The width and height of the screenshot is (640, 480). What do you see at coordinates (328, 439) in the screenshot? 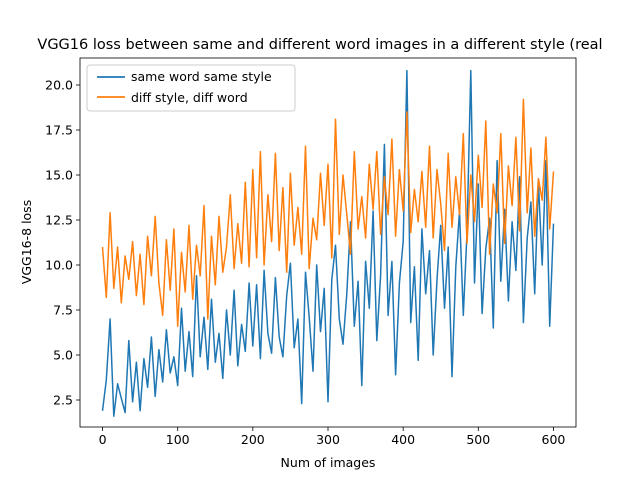
I see `x-tick-label: 300` at bounding box center [328, 439].